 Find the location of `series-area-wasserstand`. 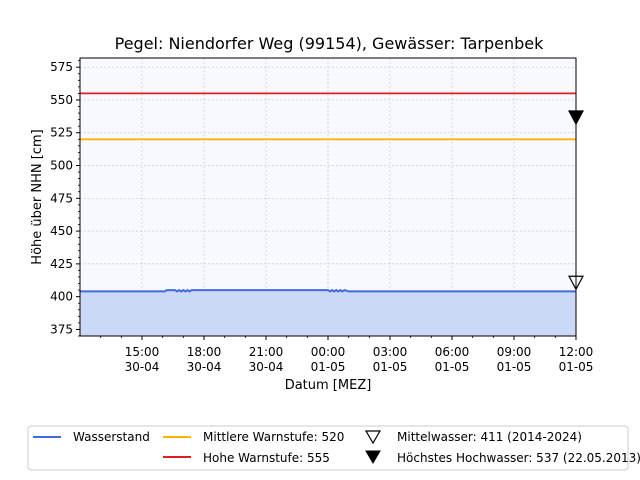

series-area-wasserstand is located at coordinates (328, 313).